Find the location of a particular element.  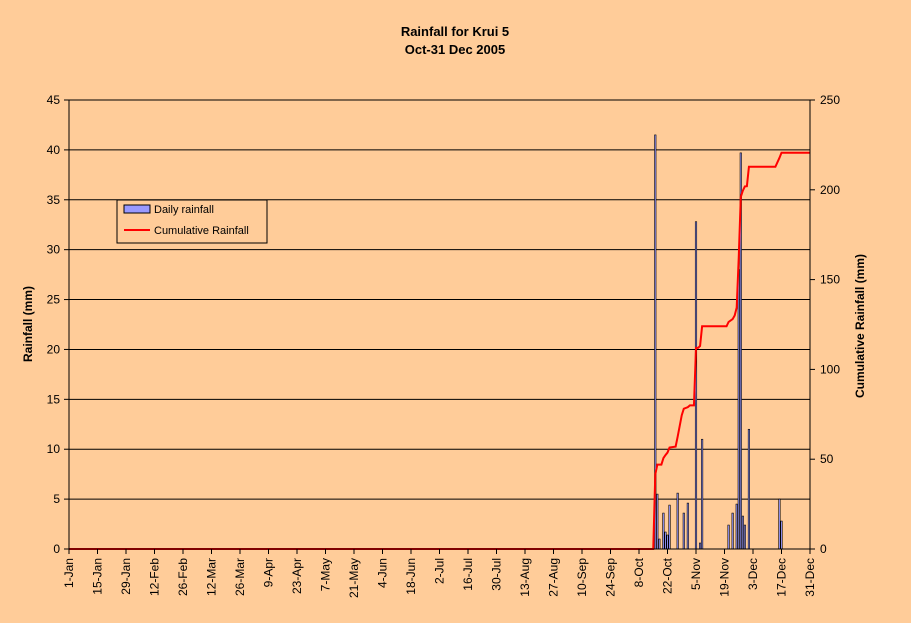

x-tick-label: 3-Dec is located at coordinates (753, 574).